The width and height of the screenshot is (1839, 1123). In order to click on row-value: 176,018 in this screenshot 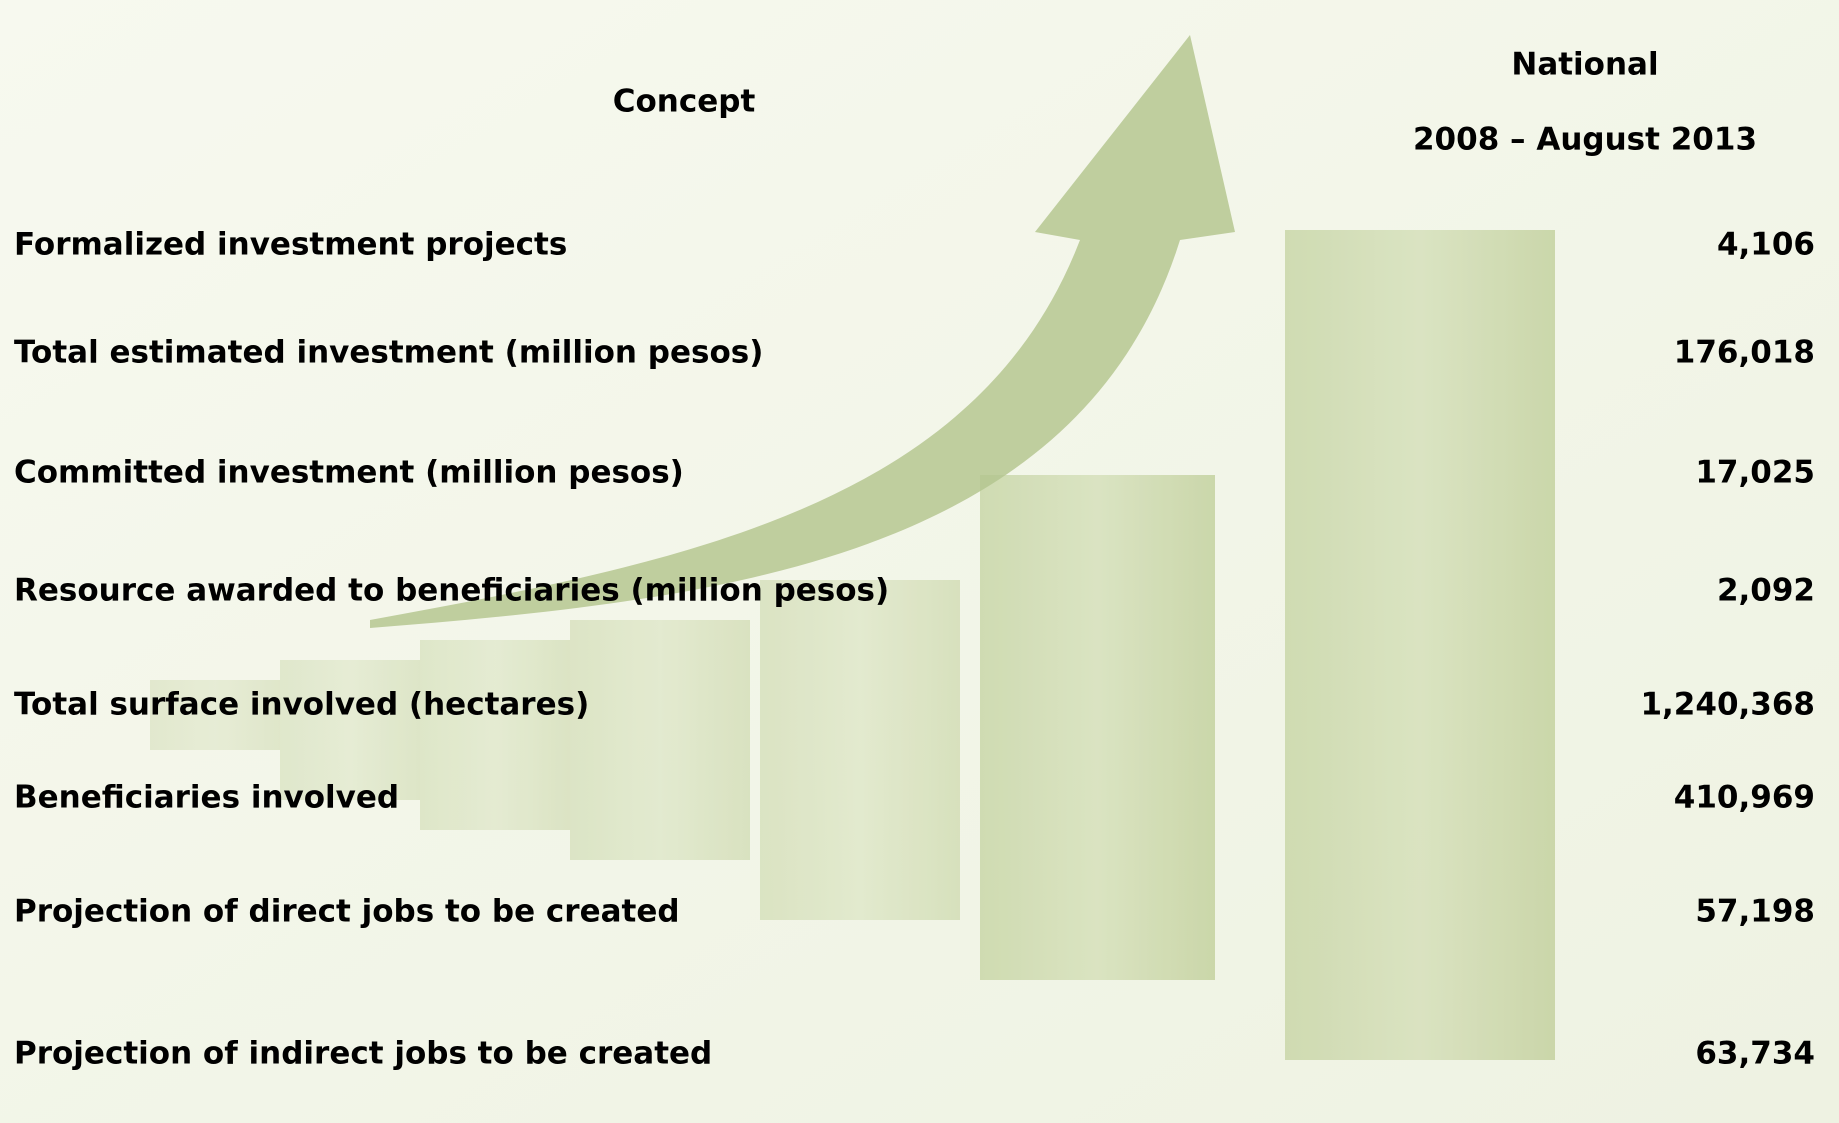, I will do `click(1744, 353)`.